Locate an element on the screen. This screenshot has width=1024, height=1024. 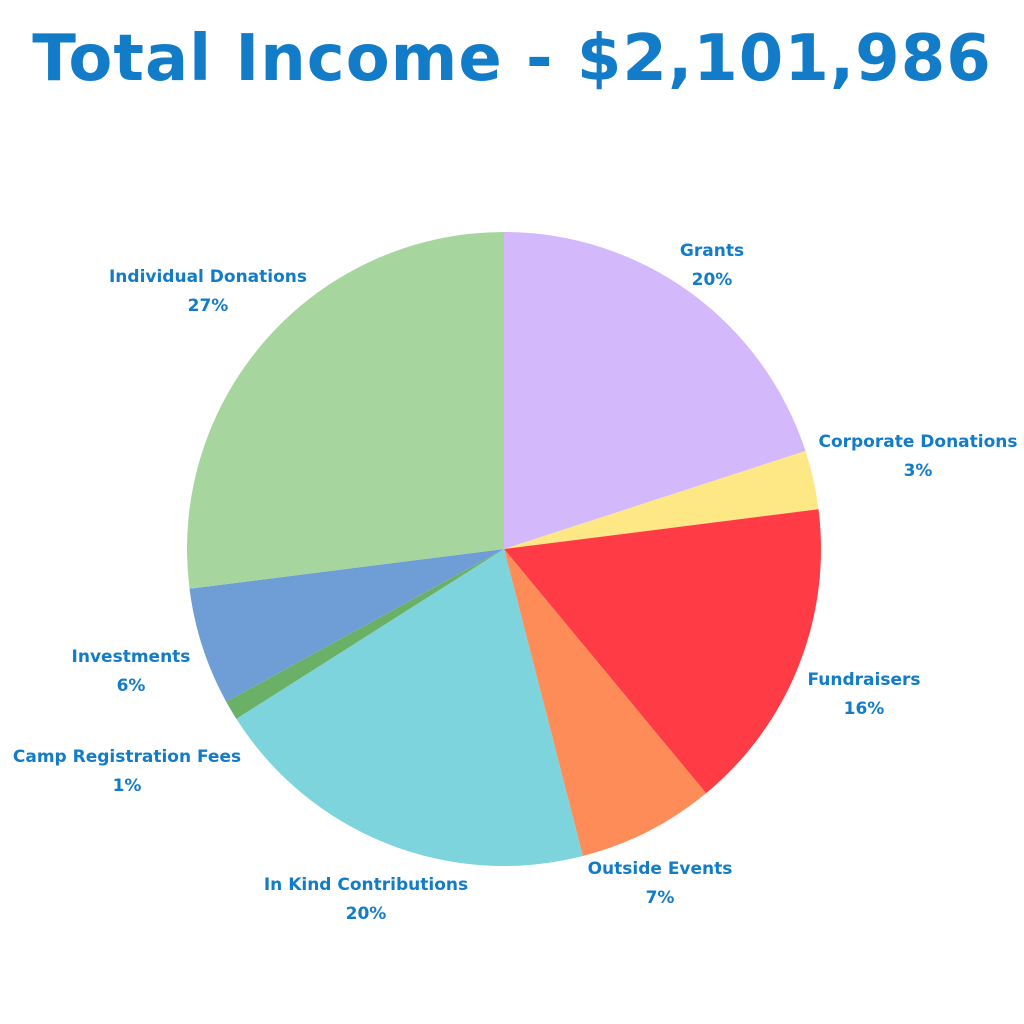
slice-label-name: Camp Registration Fees is located at coordinates (127, 757).